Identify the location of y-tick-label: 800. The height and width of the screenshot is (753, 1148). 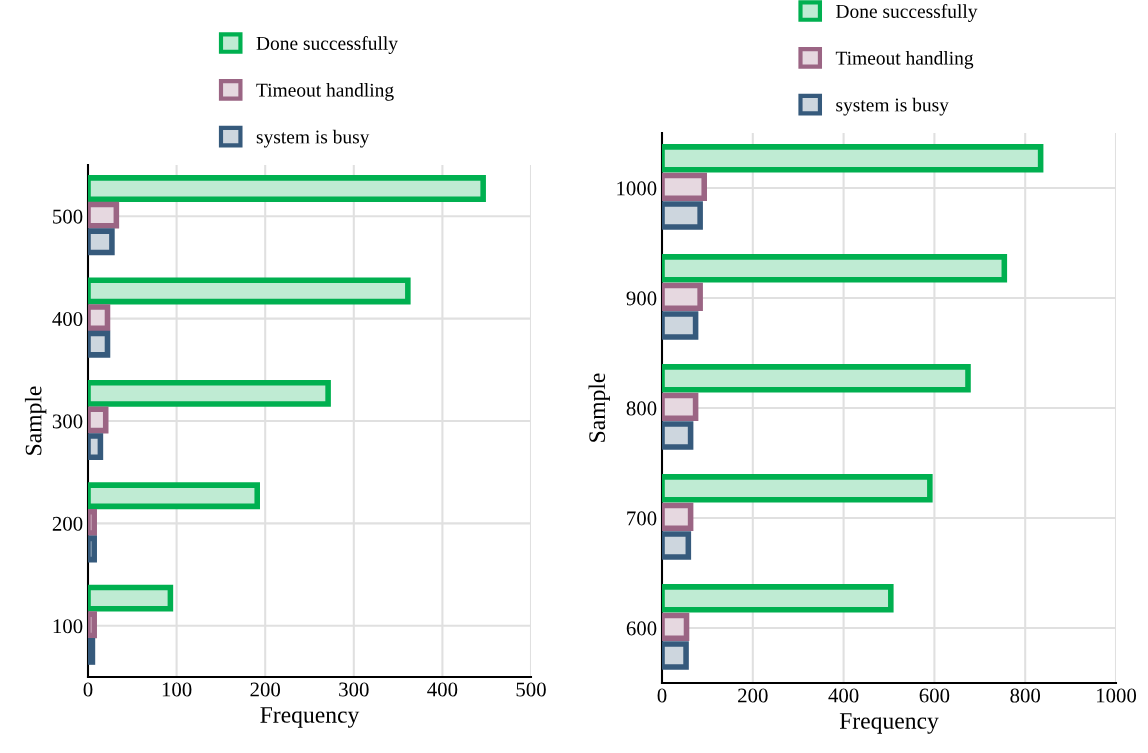
(641, 408).